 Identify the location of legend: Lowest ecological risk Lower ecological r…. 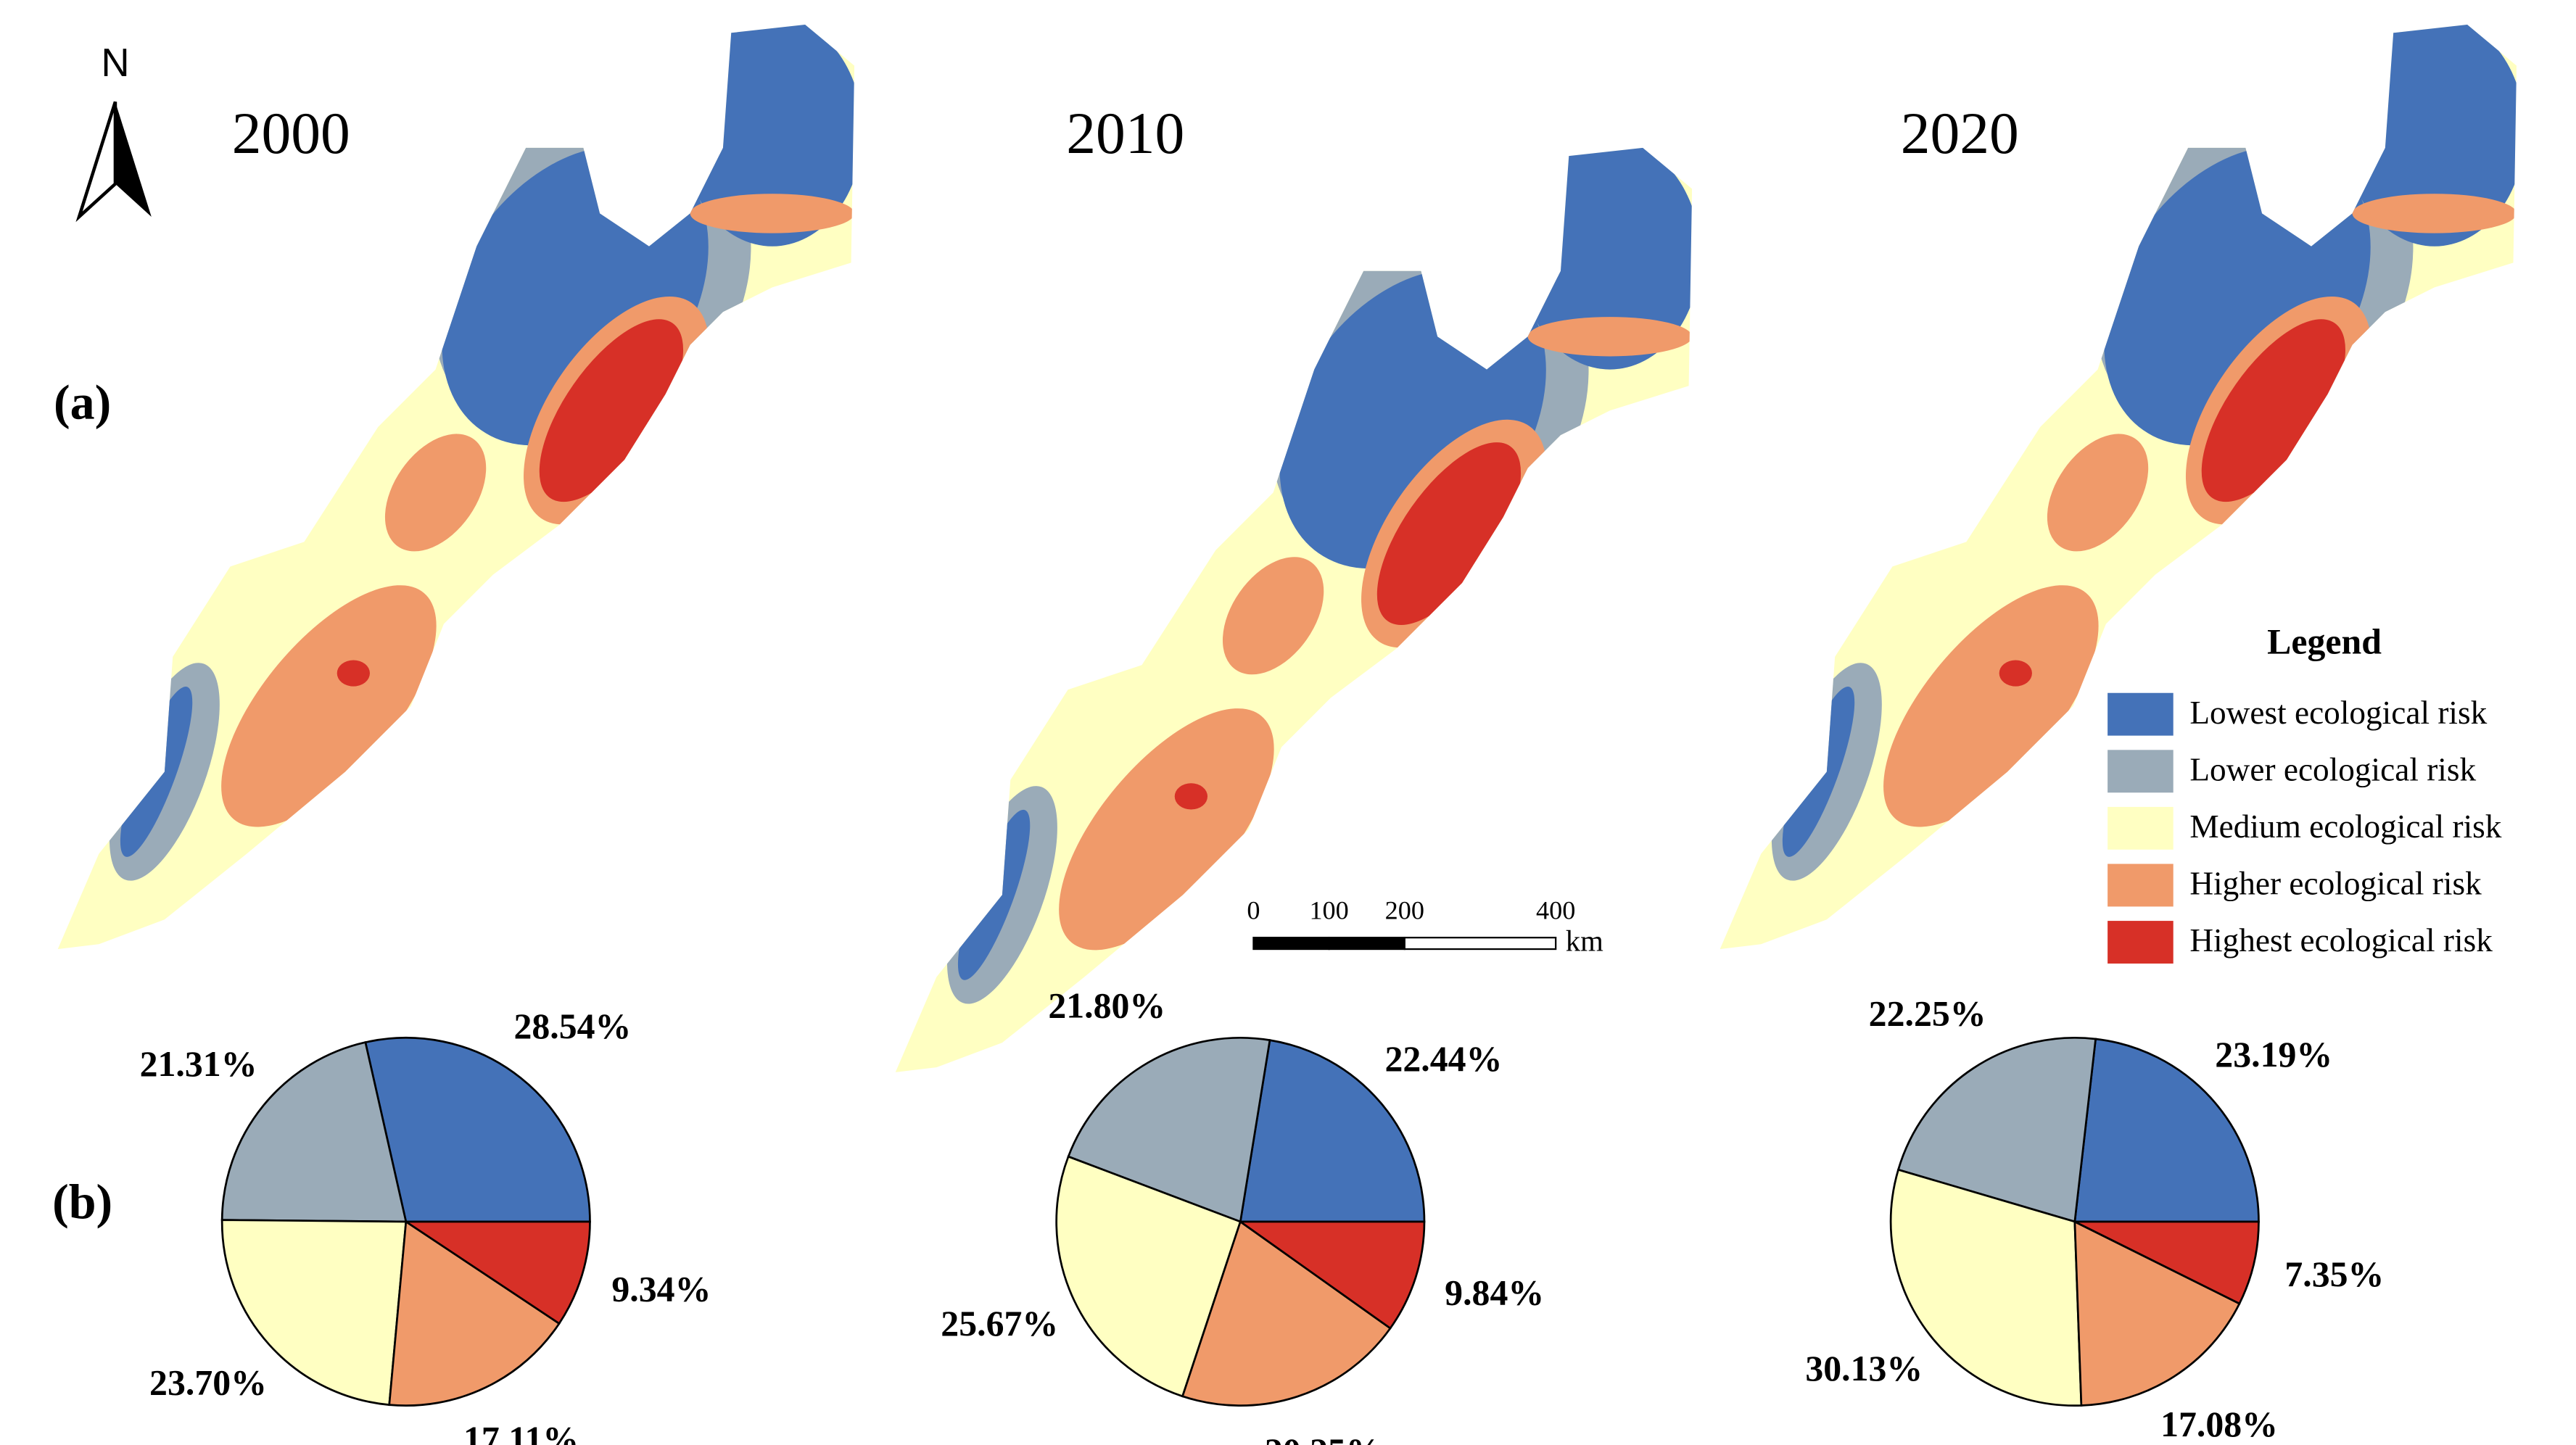
(2305, 828).